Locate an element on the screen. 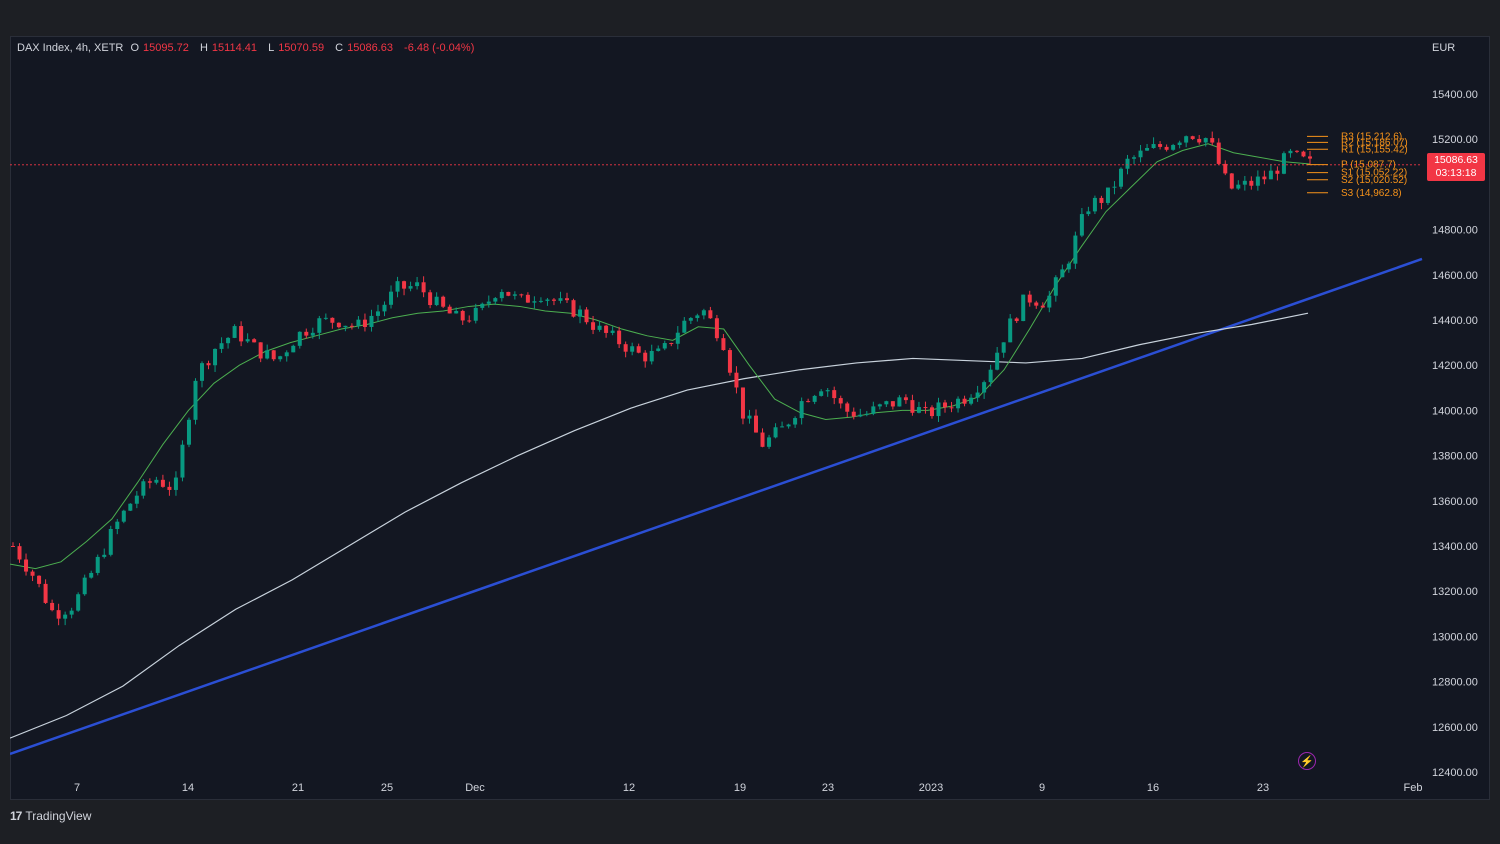 This screenshot has height=844, width=1500. close-value: C 15086.63 is located at coordinates (364, 48).